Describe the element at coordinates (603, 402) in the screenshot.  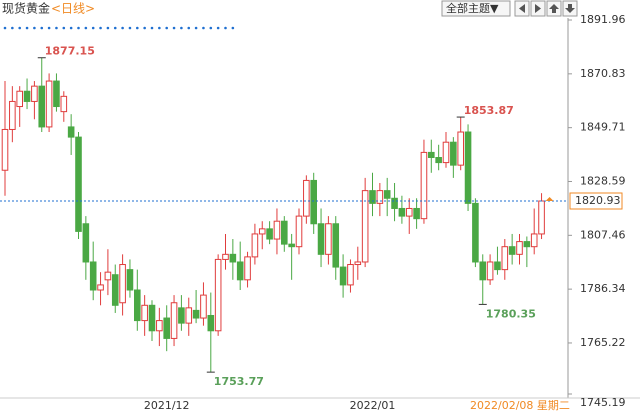
I see `y-tick-label: 1745.19` at that location.